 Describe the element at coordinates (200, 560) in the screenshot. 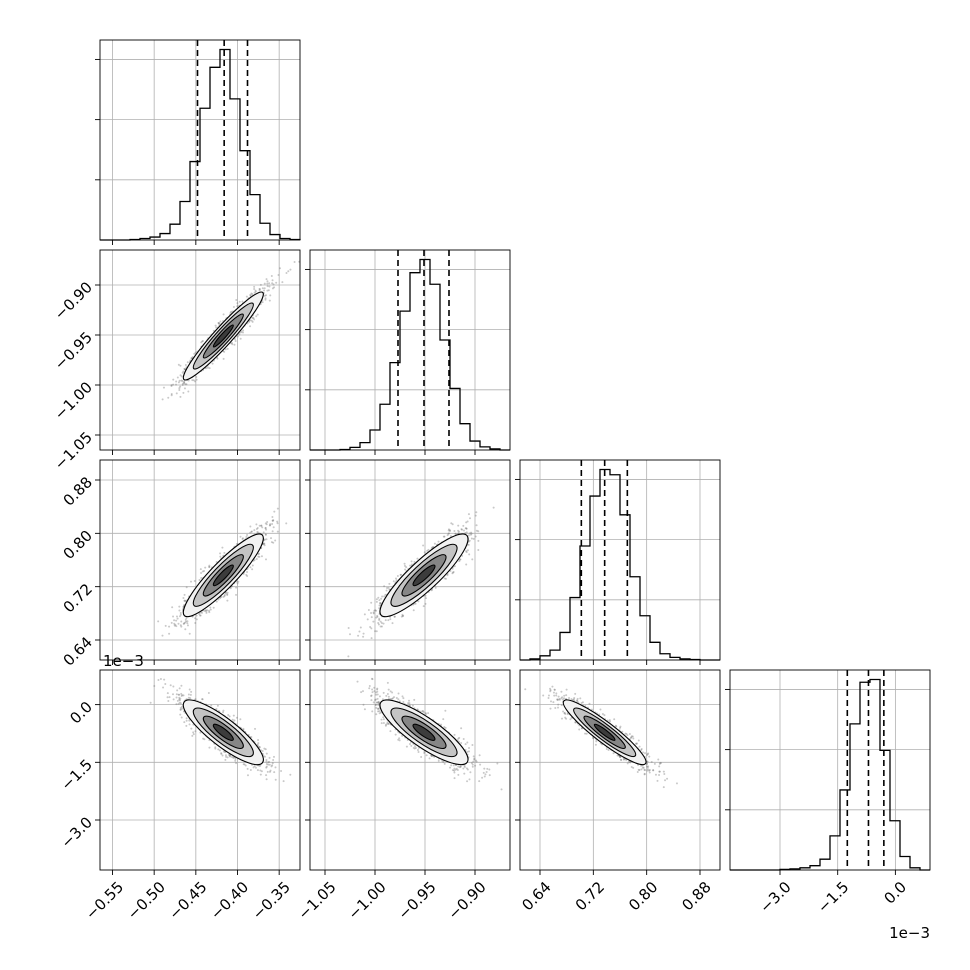

I see `panel-frame-r2-c0` at that location.